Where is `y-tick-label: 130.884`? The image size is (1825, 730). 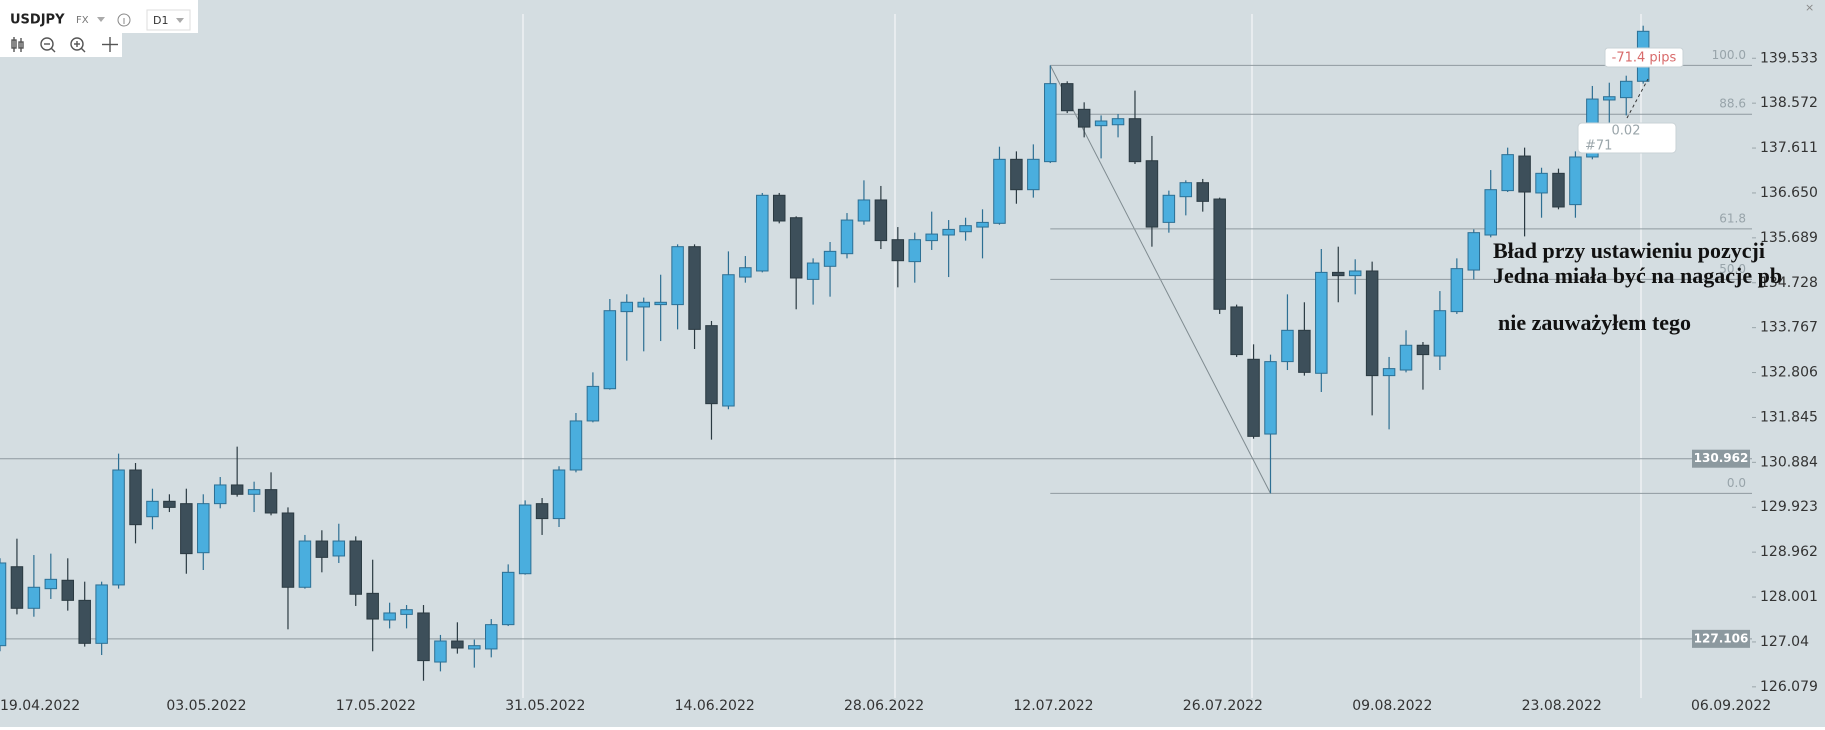
y-tick-label: 130.884 is located at coordinates (1789, 462).